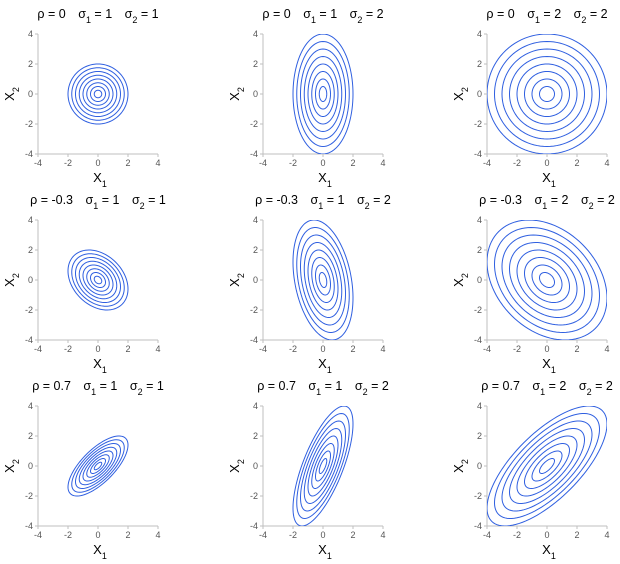 This screenshot has height=564, width=620. What do you see at coordinates (98, 388) in the screenshot?
I see `panel-title: ρ = 0.7 σ1 = 1 σ2 = 1` at bounding box center [98, 388].